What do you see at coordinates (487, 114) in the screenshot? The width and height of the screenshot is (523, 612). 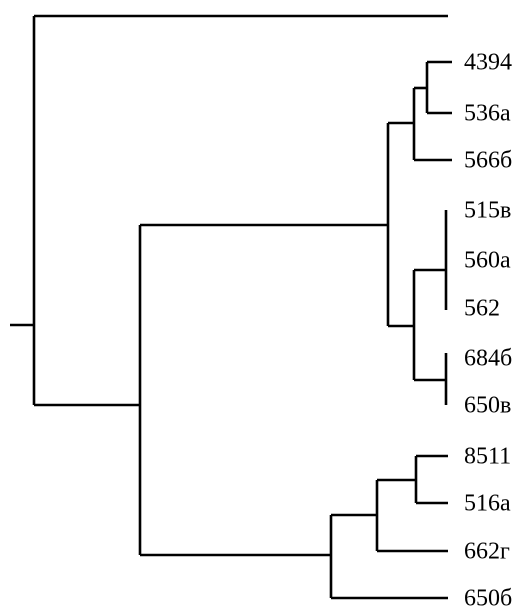 I see `leaf-label: 536a` at bounding box center [487, 114].